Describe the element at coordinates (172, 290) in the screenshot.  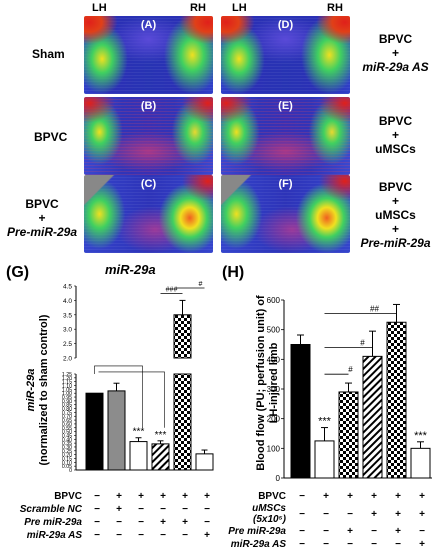
I see `bracket-label: ###` at that location.